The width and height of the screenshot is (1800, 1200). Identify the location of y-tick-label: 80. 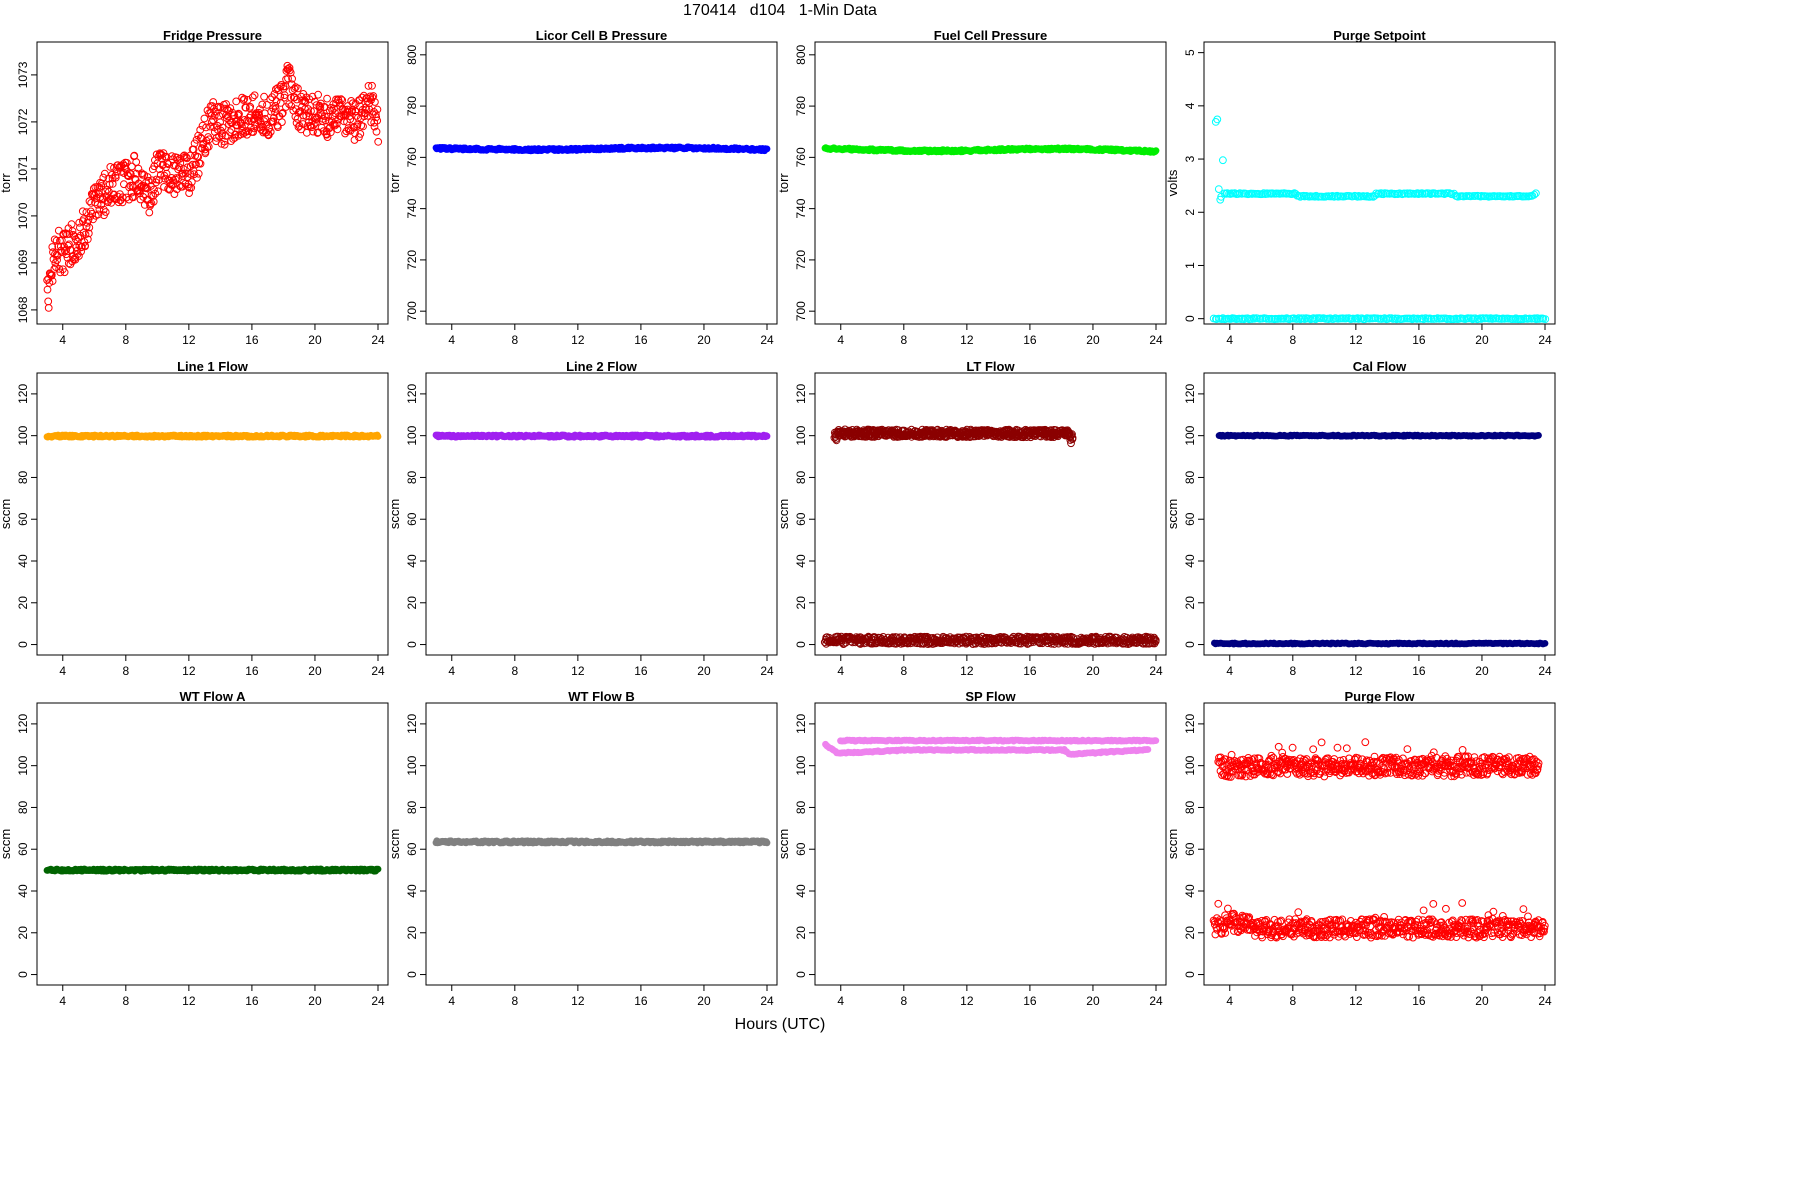
(1190, 477).